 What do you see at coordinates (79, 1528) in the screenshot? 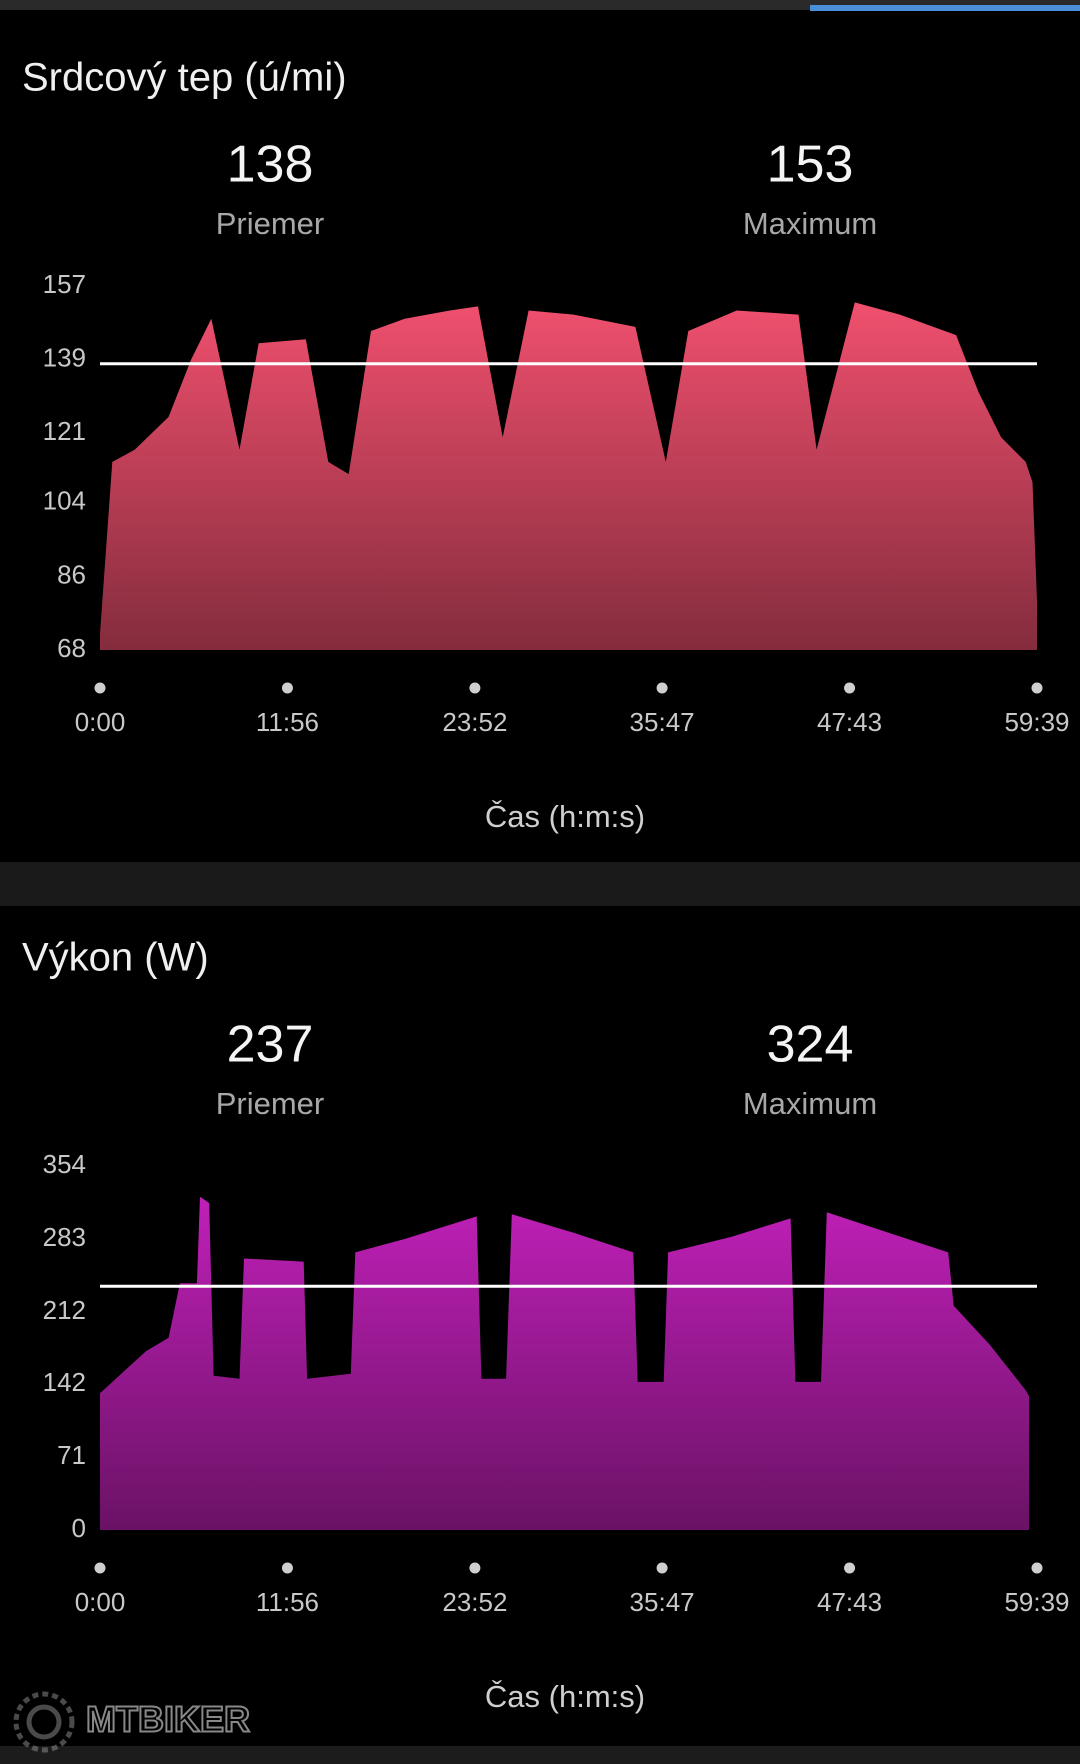
I see `y-tick-label: 0` at bounding box center [79, 1528].